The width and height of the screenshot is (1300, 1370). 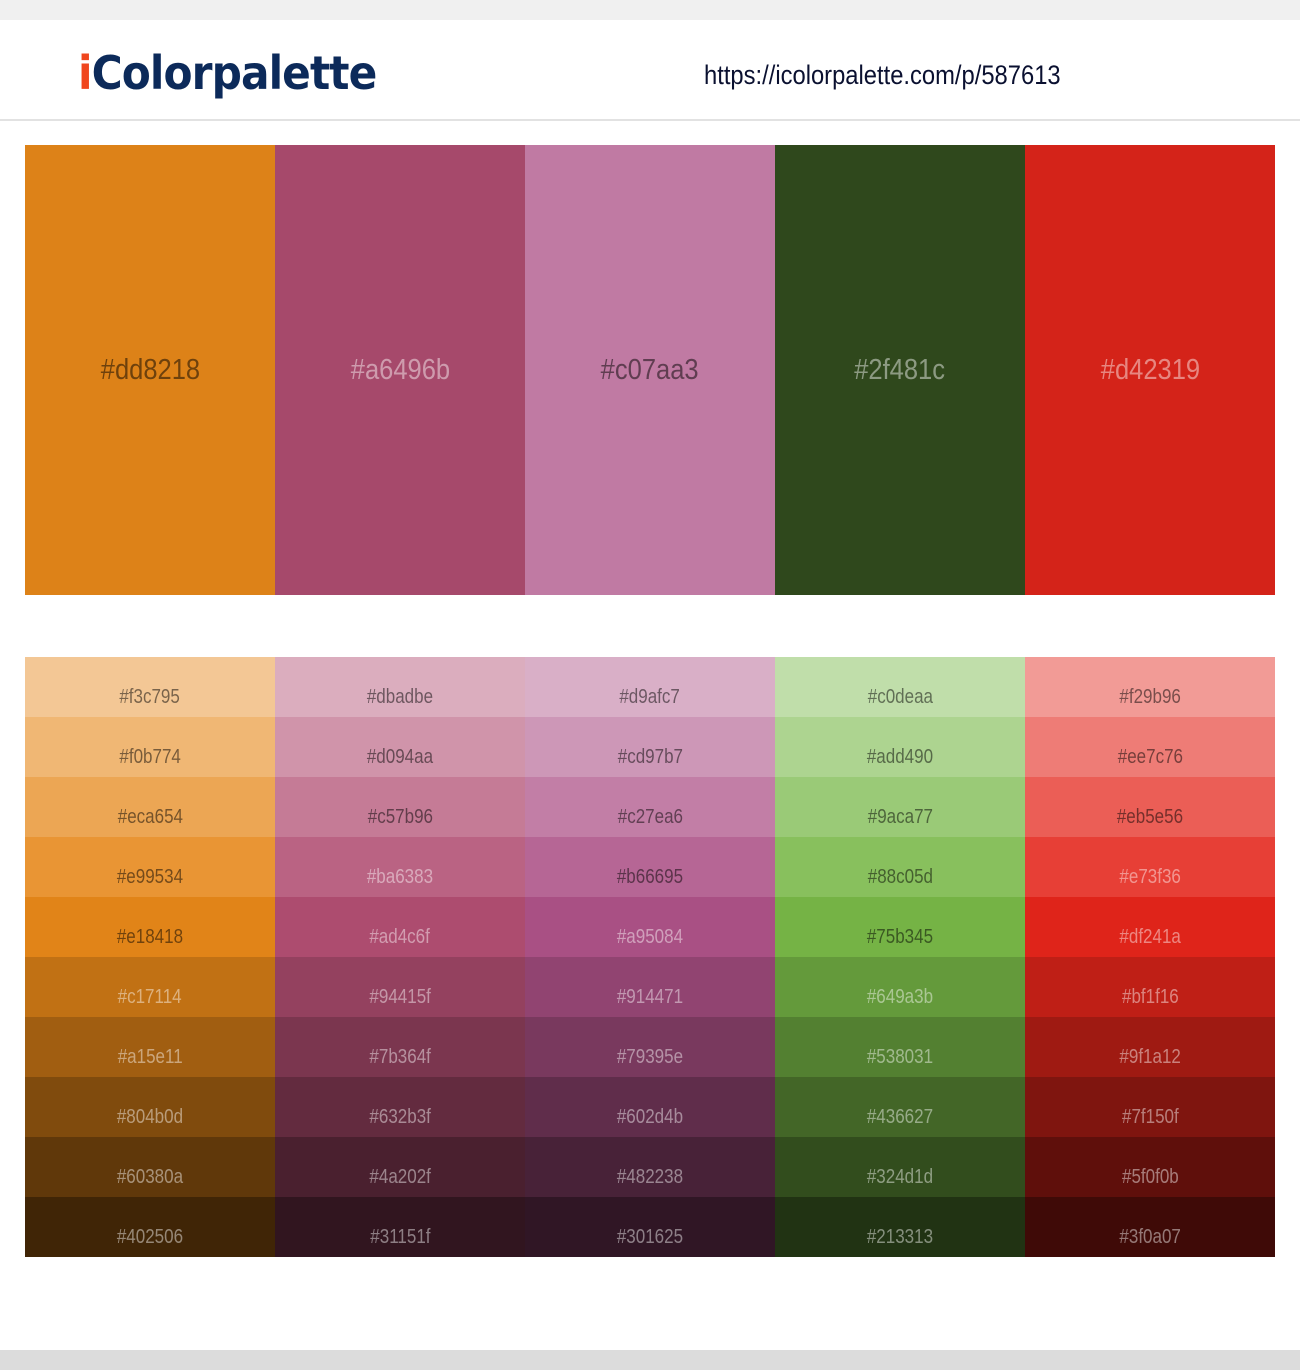 I want to click on shade-swatch: #e18418, so click(x=150, y=927).